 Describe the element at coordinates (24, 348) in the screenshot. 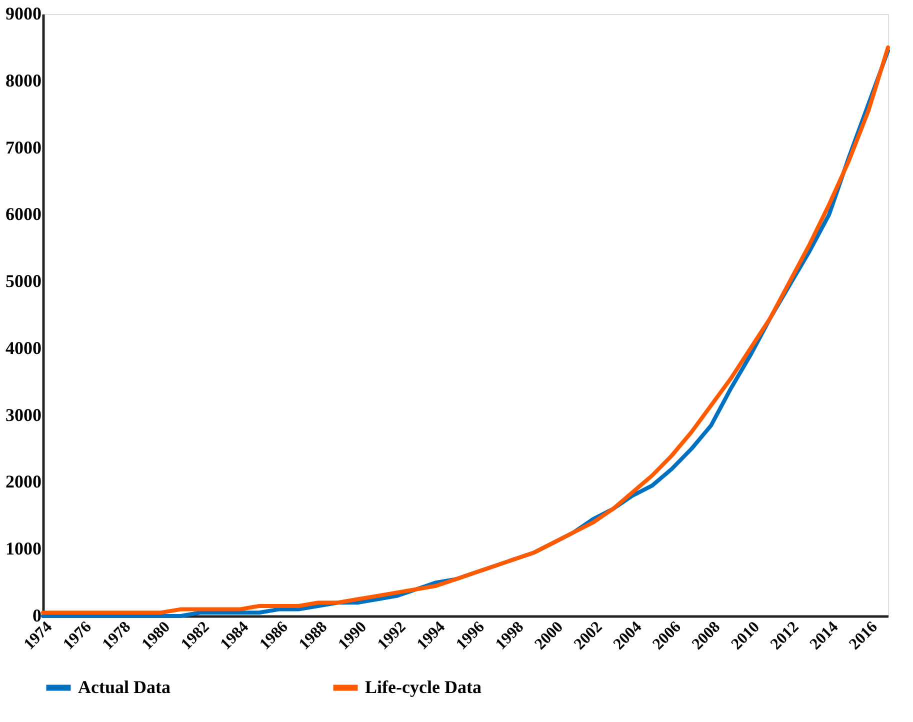

I see `y-tick-label: 4000` at that location.